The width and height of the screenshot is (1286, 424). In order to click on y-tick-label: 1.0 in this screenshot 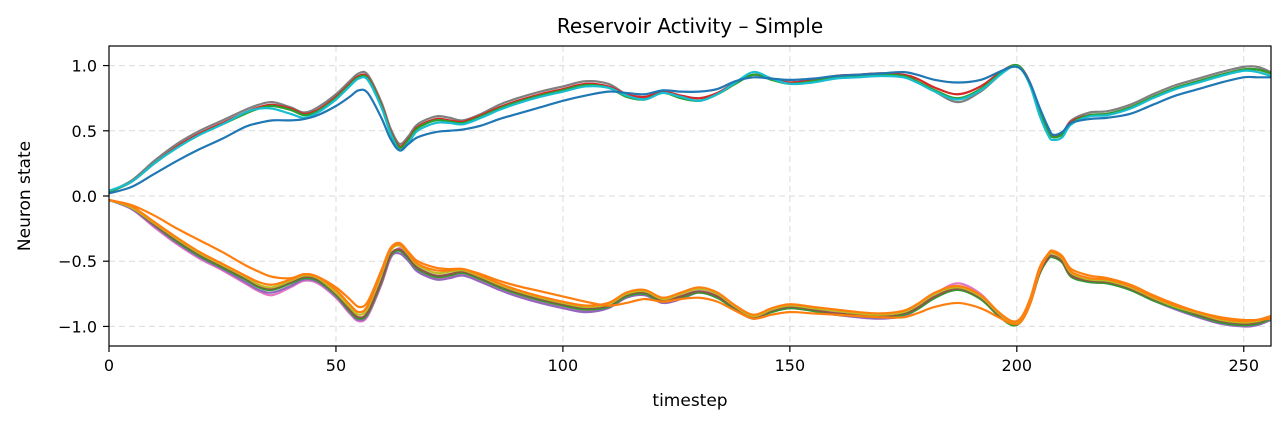, I will do `click(84, 66)`.